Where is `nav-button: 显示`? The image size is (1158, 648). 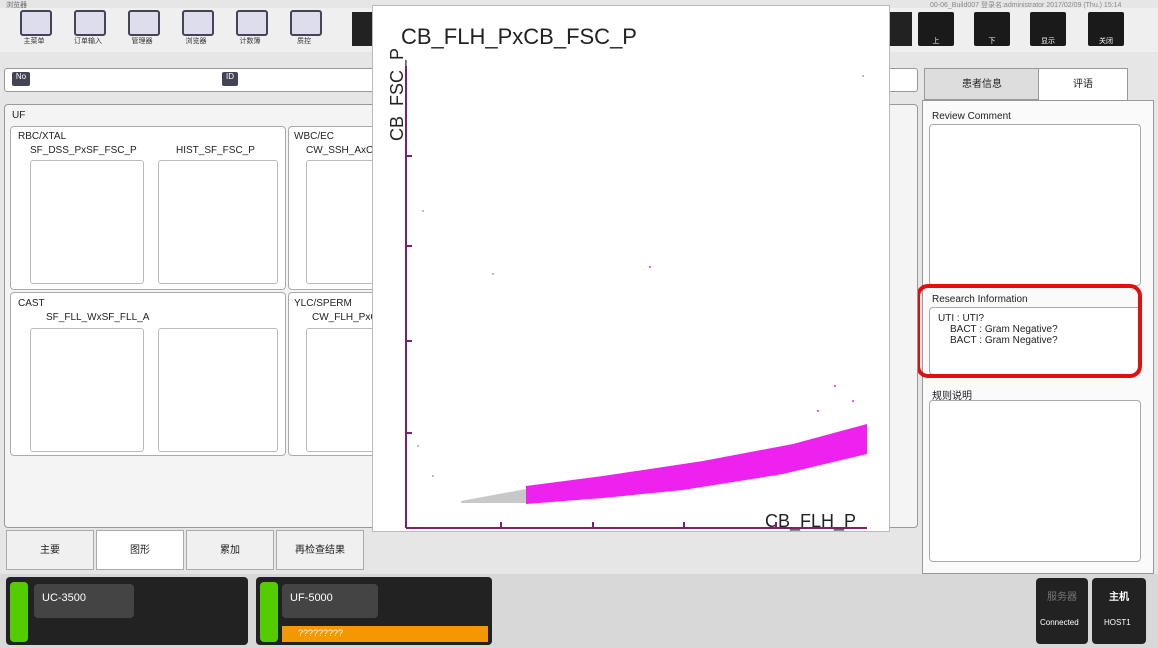
nav-button: 显示 is located at coordinates (1048, 29).